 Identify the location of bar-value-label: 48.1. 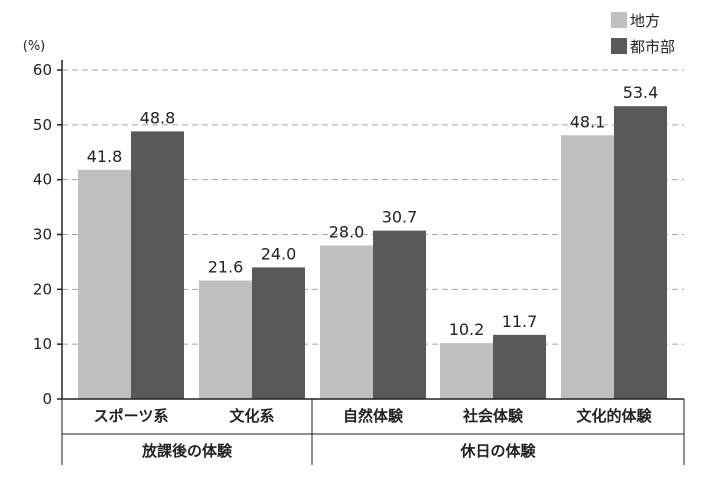
(588, 121).